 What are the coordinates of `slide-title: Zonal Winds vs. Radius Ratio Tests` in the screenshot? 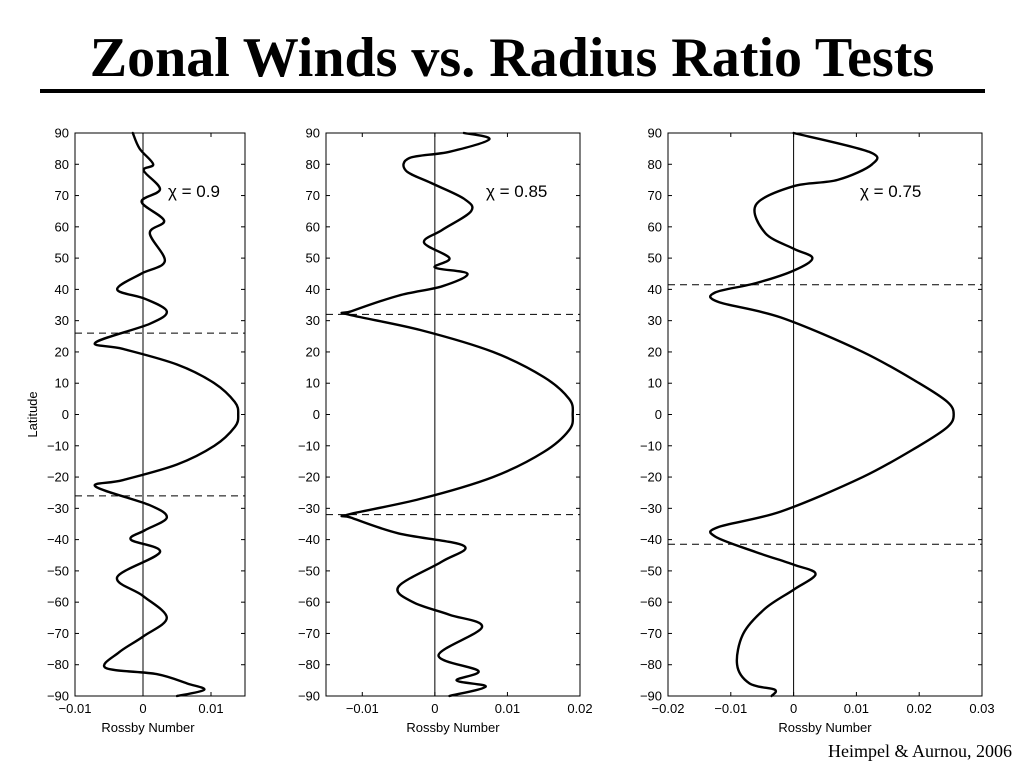 It's located at (512, 58).